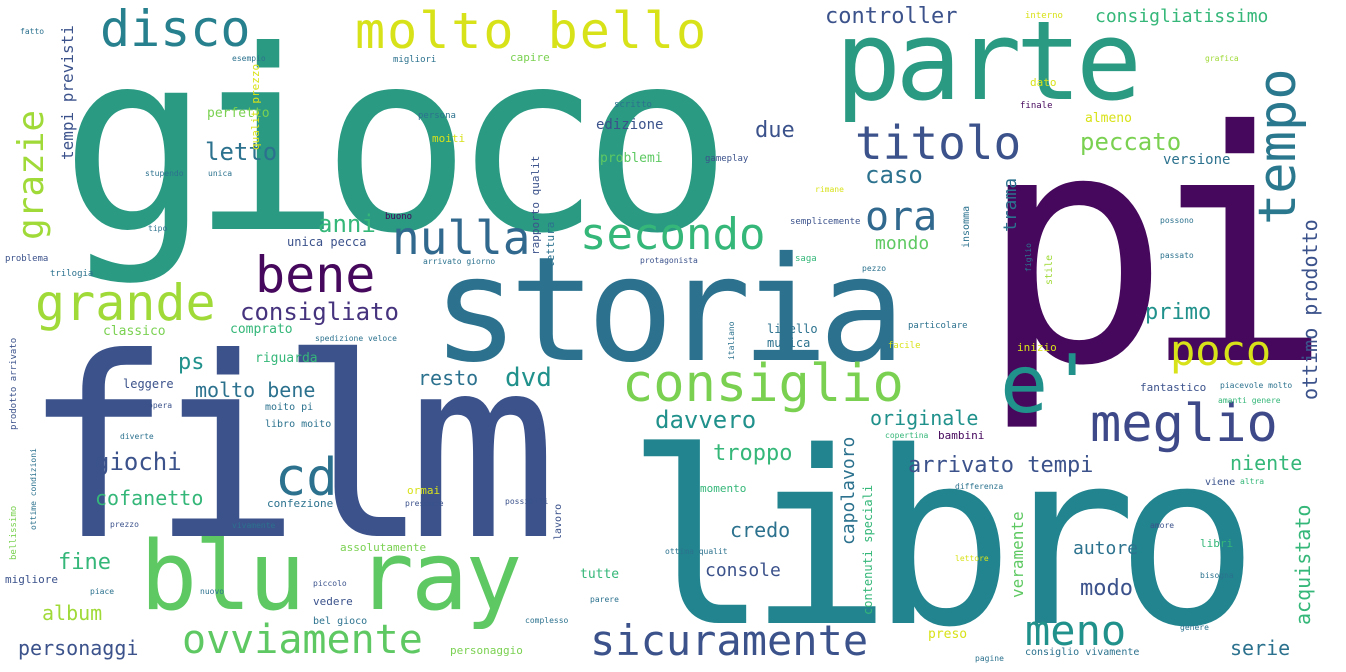 This screenshot has width=1346, height=672. What do you see at coordinates (530, 57) in the screenshot?
I see `word-capire: capire` at bounding box center [530, 57].